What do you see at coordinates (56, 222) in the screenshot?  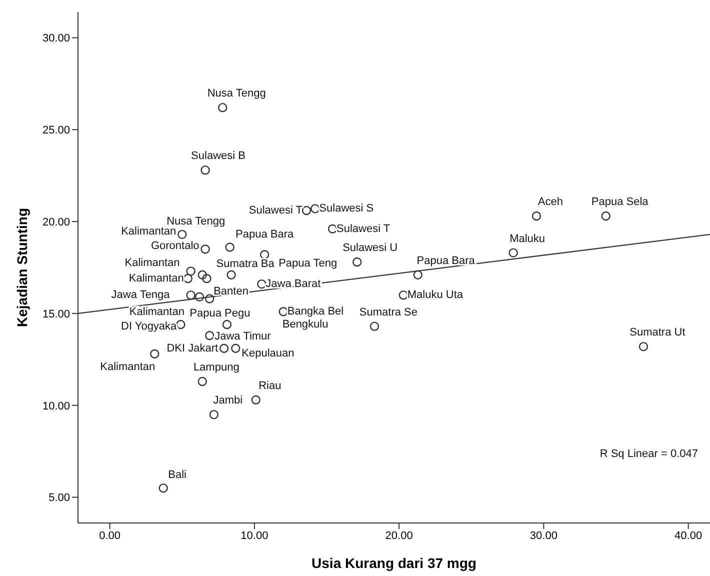 I see `y-tick-label: 20.00` at bounding box center [56, 222].